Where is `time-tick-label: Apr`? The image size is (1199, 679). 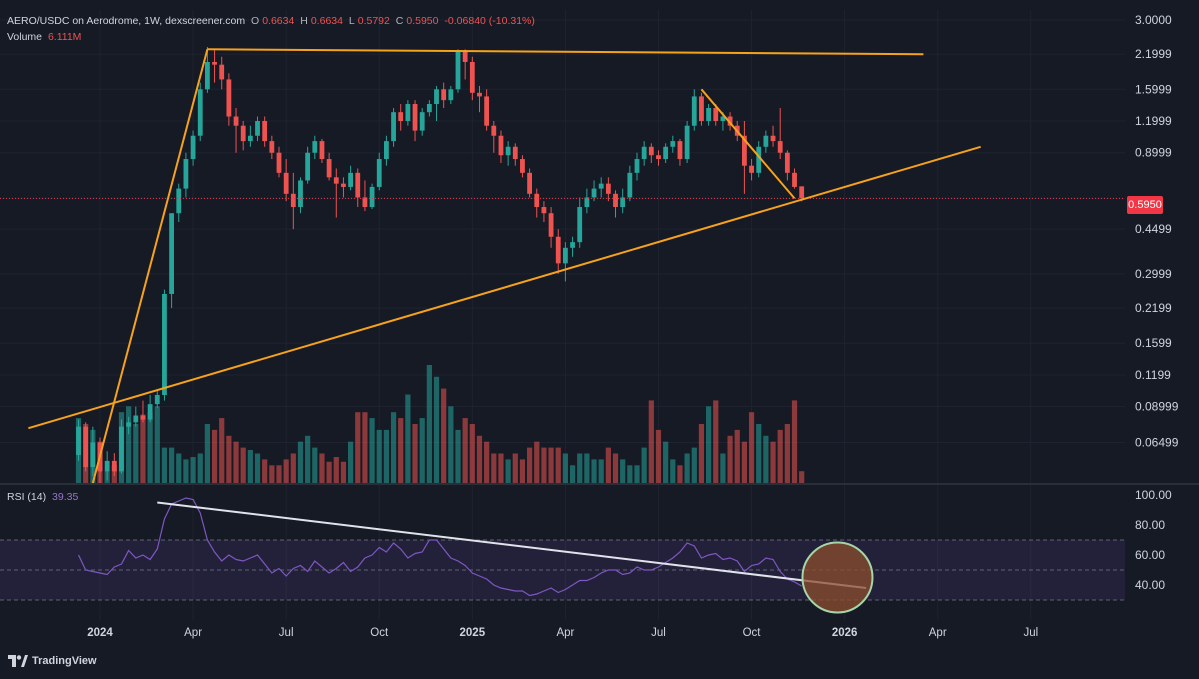
time-tick-label: Apr is located at coordinates (938, 633).